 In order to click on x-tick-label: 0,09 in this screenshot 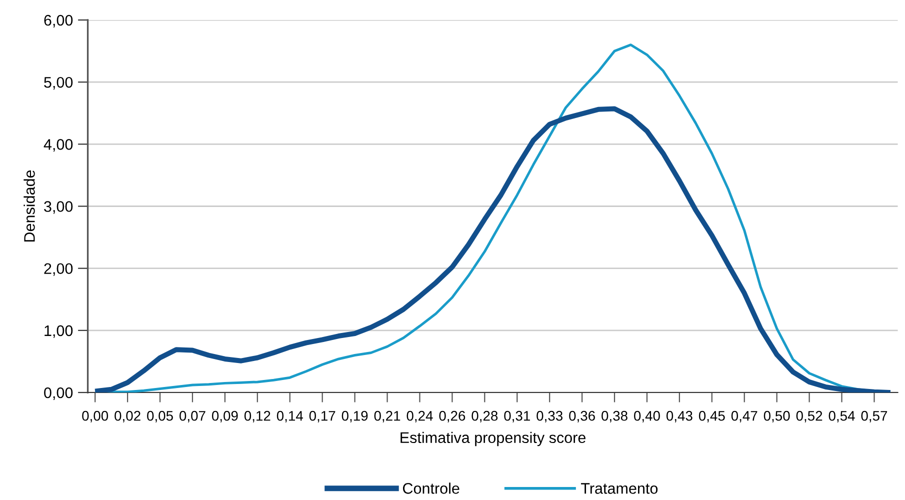, I will do `click(225, 416)`.